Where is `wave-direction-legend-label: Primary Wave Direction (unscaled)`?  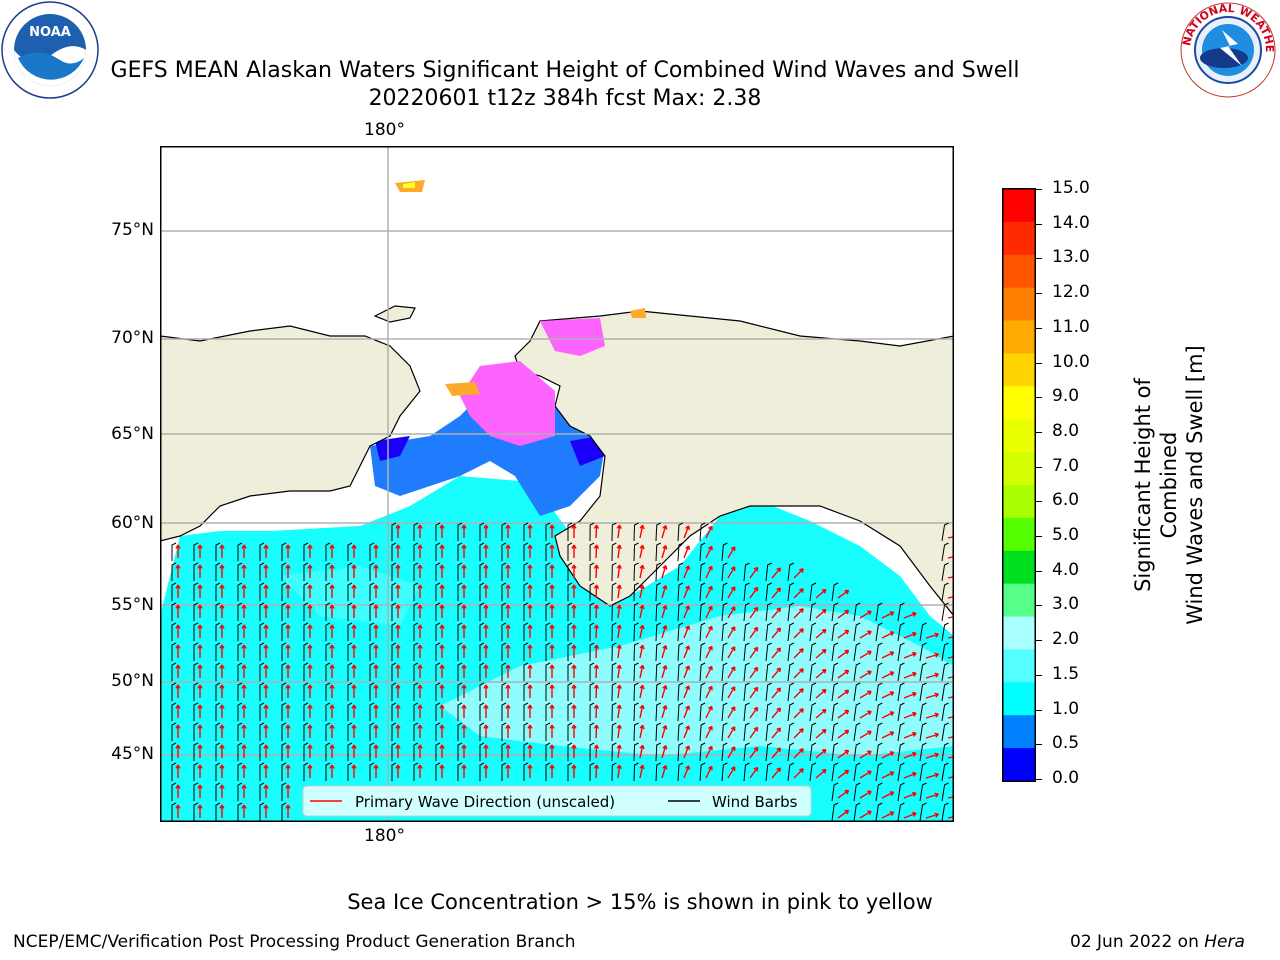
wave-direction-legend-label: Primary Wave Direction (unscaled) is located at coordinates (485, 802).